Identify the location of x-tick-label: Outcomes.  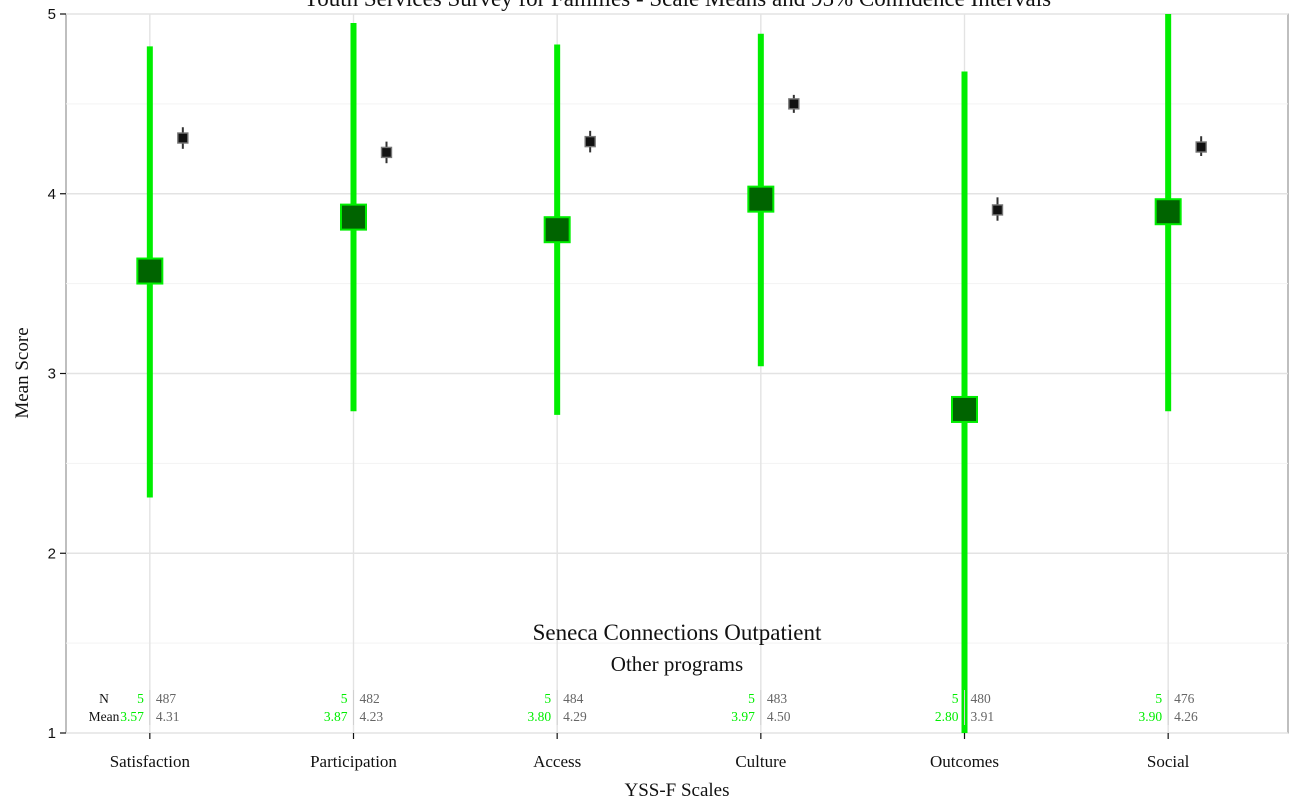
(964, 761).